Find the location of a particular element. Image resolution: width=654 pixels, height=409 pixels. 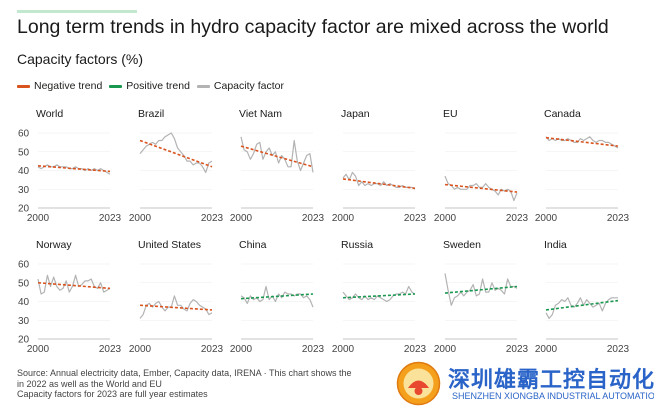

panel-title: World is located at coordinates (49, 114).